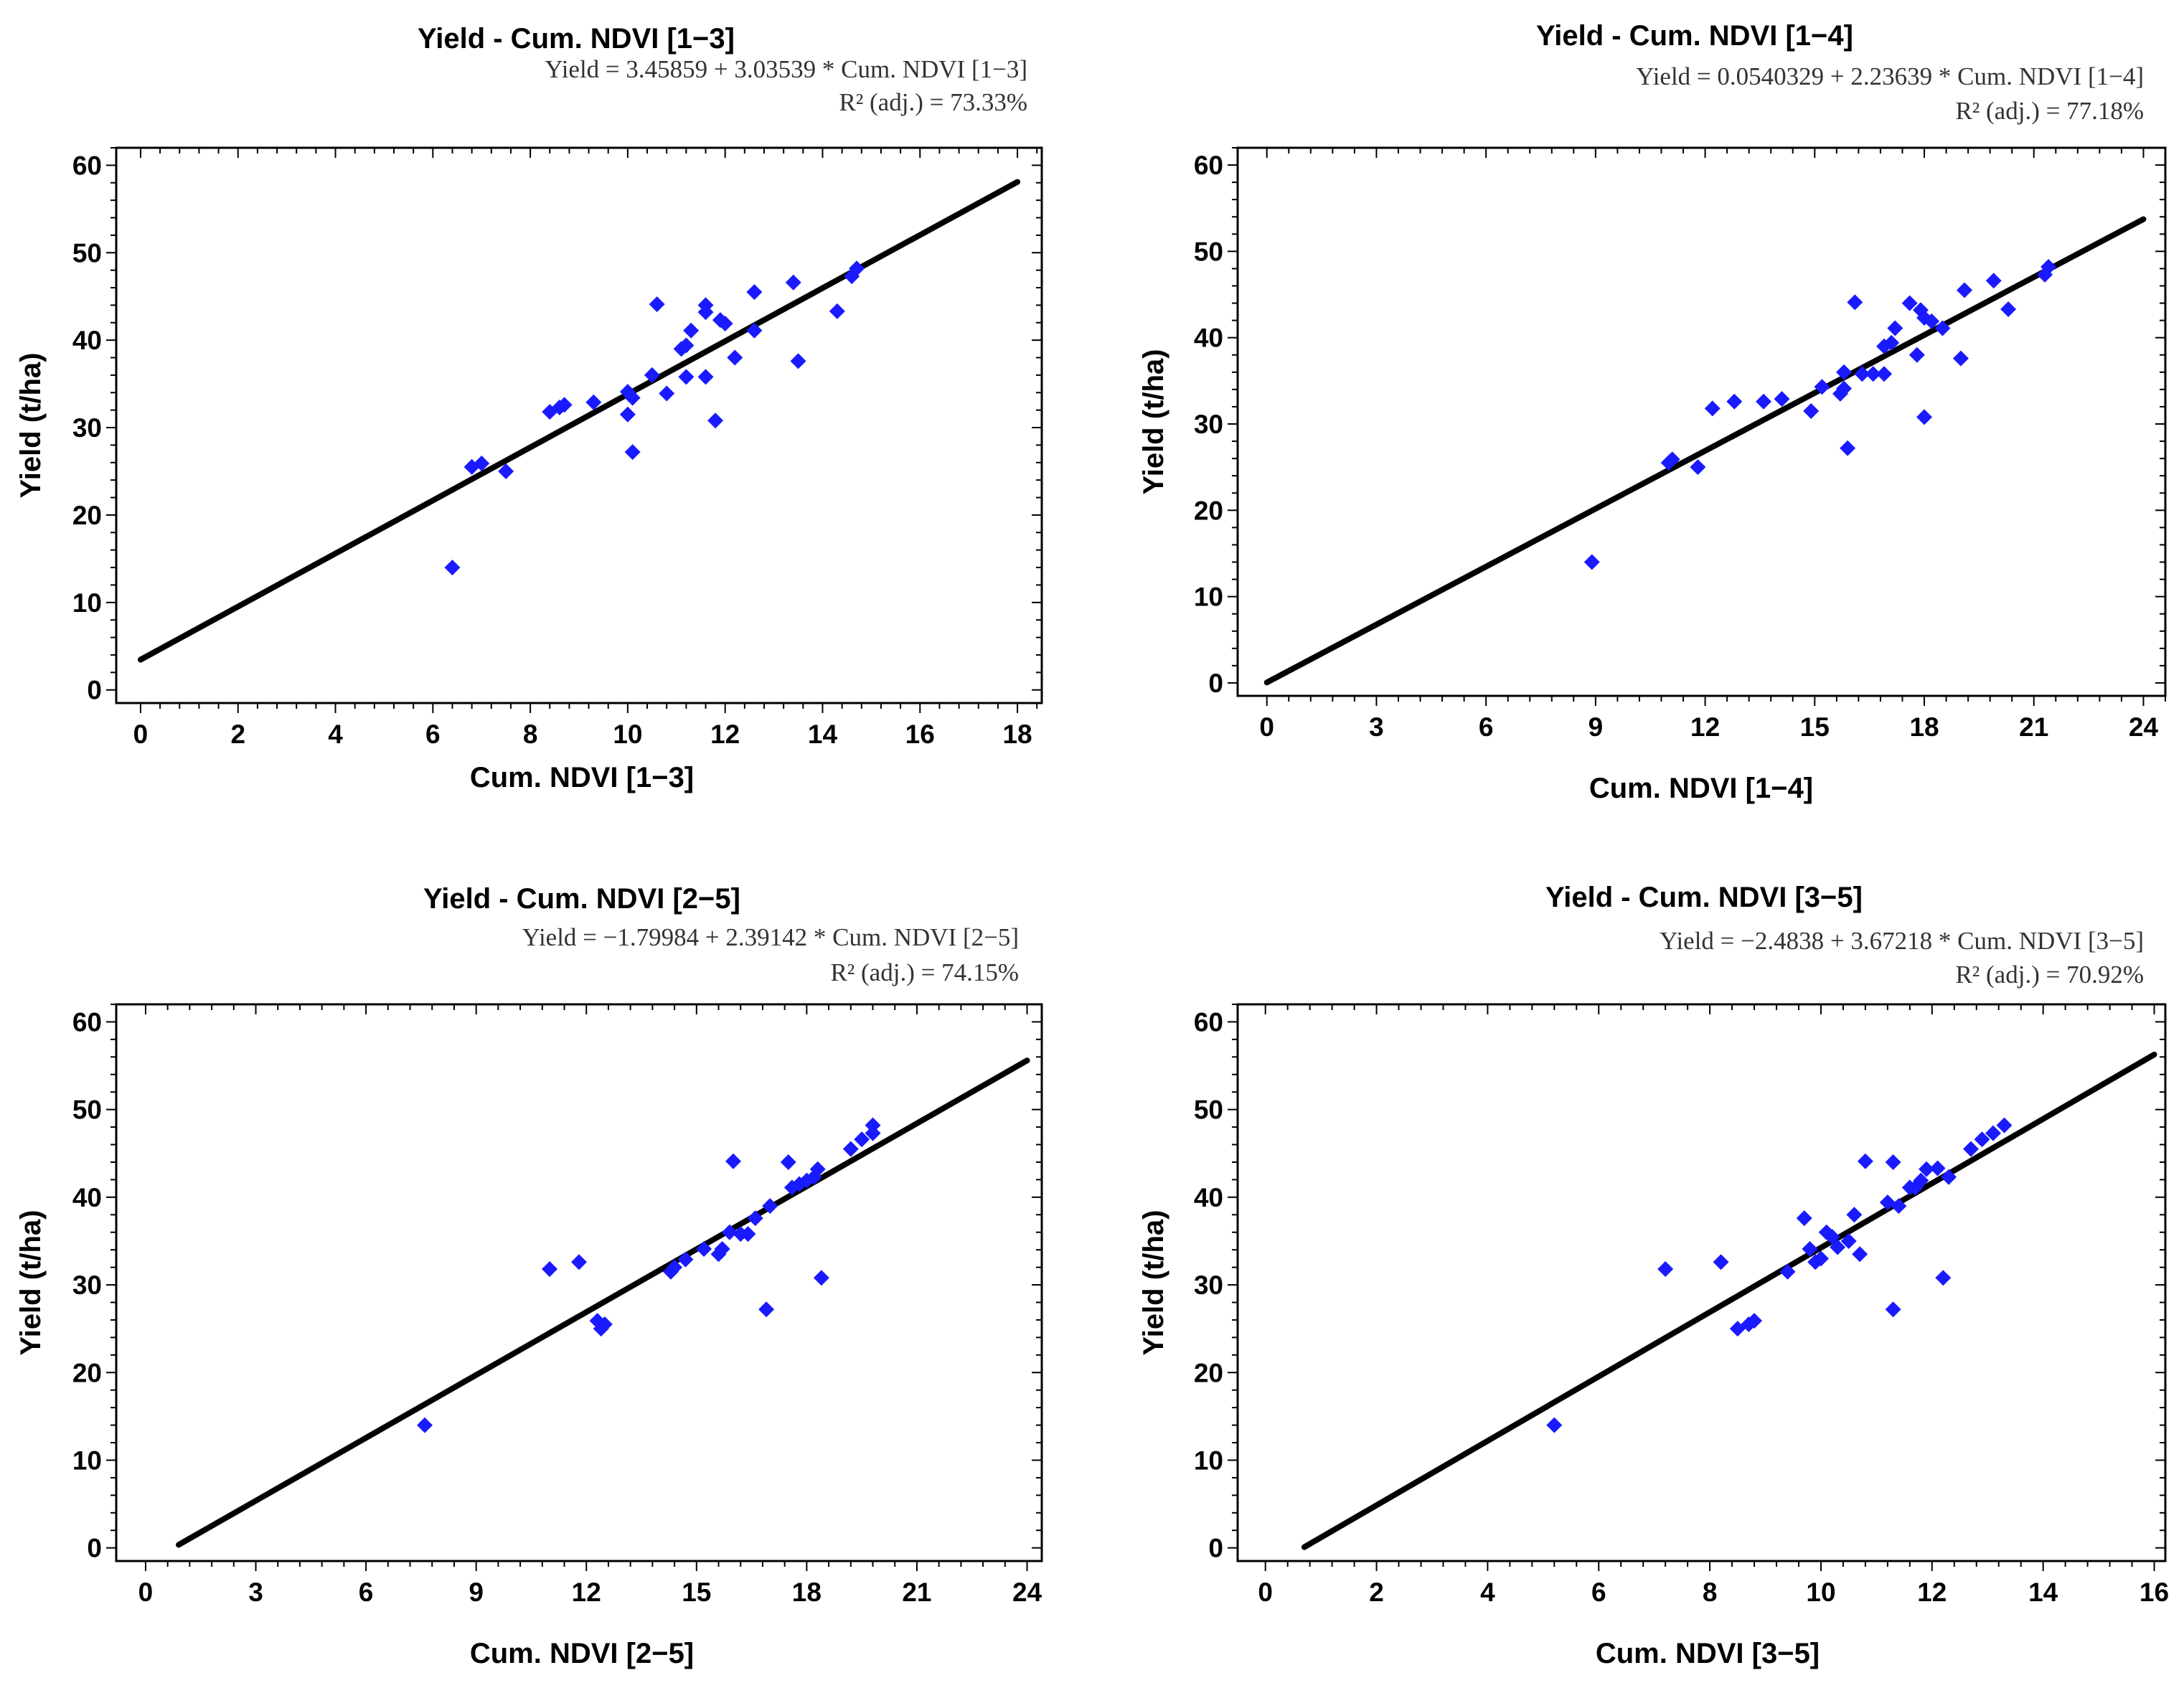 Image resolution: width=2184 pixels, height=1688 pixels. What do you see at coordinates (2049, 975) in the screenshot?
I see `r-squared-label: R² (adj.) = 70.92%` at bounding box center [2049, 975].